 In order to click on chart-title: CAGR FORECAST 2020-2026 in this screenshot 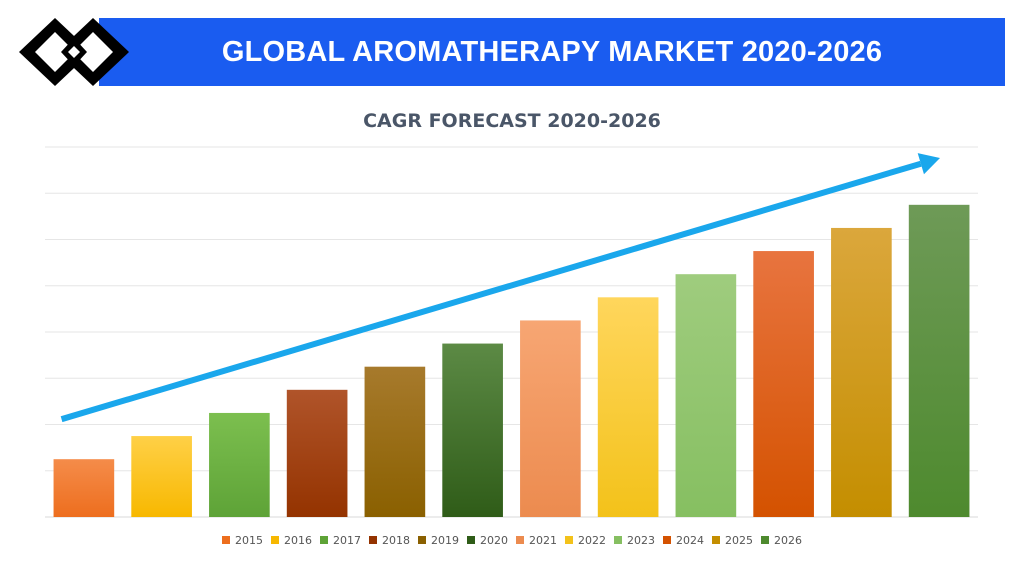, I will do `click(512, 121)`.